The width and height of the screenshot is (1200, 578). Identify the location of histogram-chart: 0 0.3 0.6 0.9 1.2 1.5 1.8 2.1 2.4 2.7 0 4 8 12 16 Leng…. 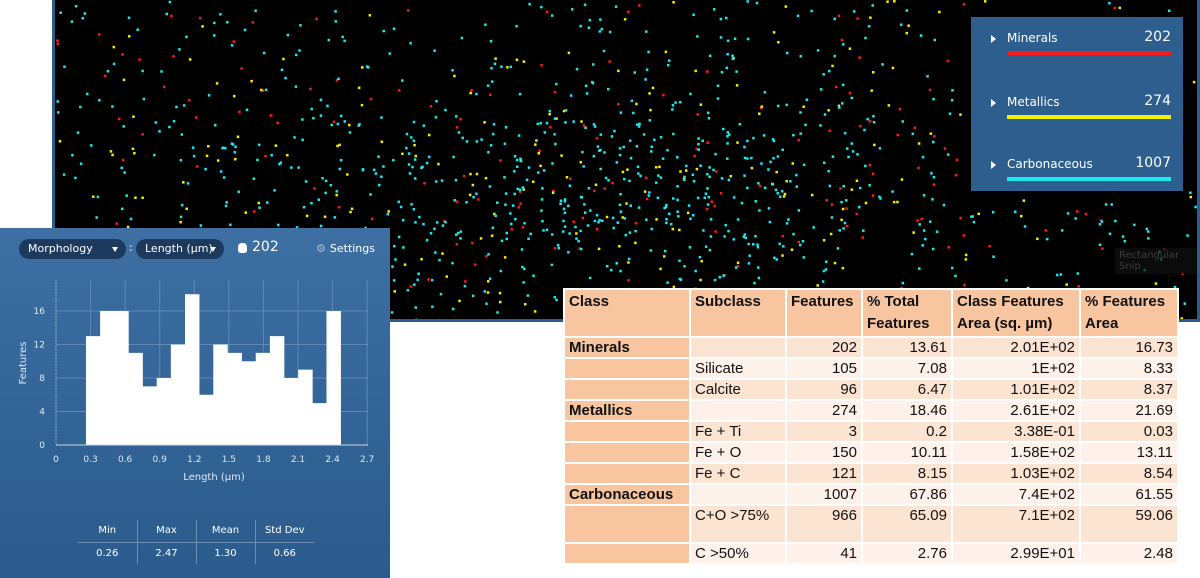
(196, 381).